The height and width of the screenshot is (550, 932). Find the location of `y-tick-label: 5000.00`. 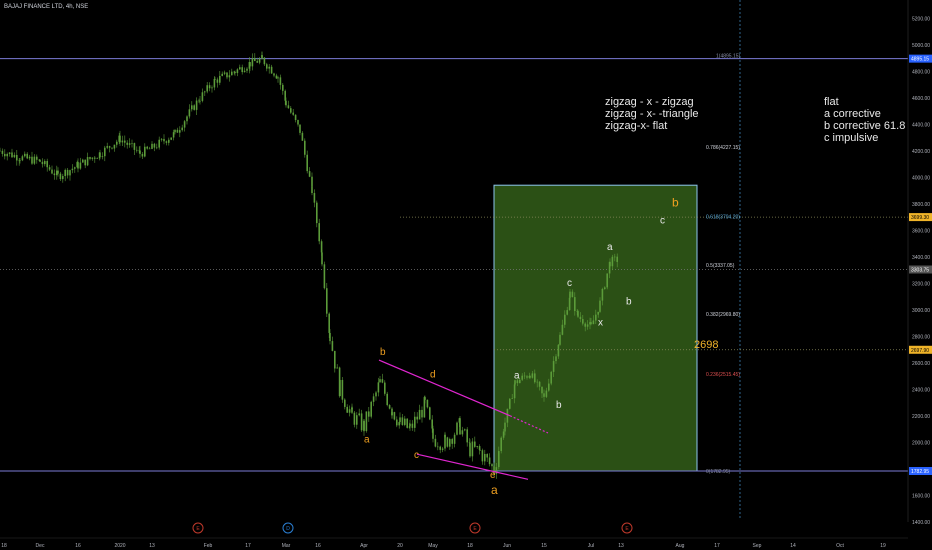

y-tick-label: 5000.00 is located at coordinates (921, 46).